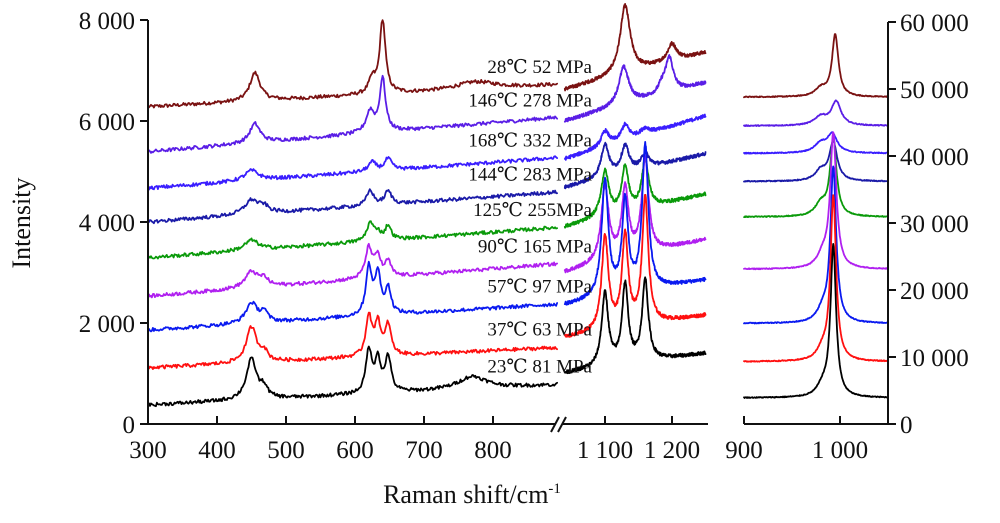 This screenshot has width=1000, height=523. I want to click on spectrum-4-low-curve, so click(352, 206).